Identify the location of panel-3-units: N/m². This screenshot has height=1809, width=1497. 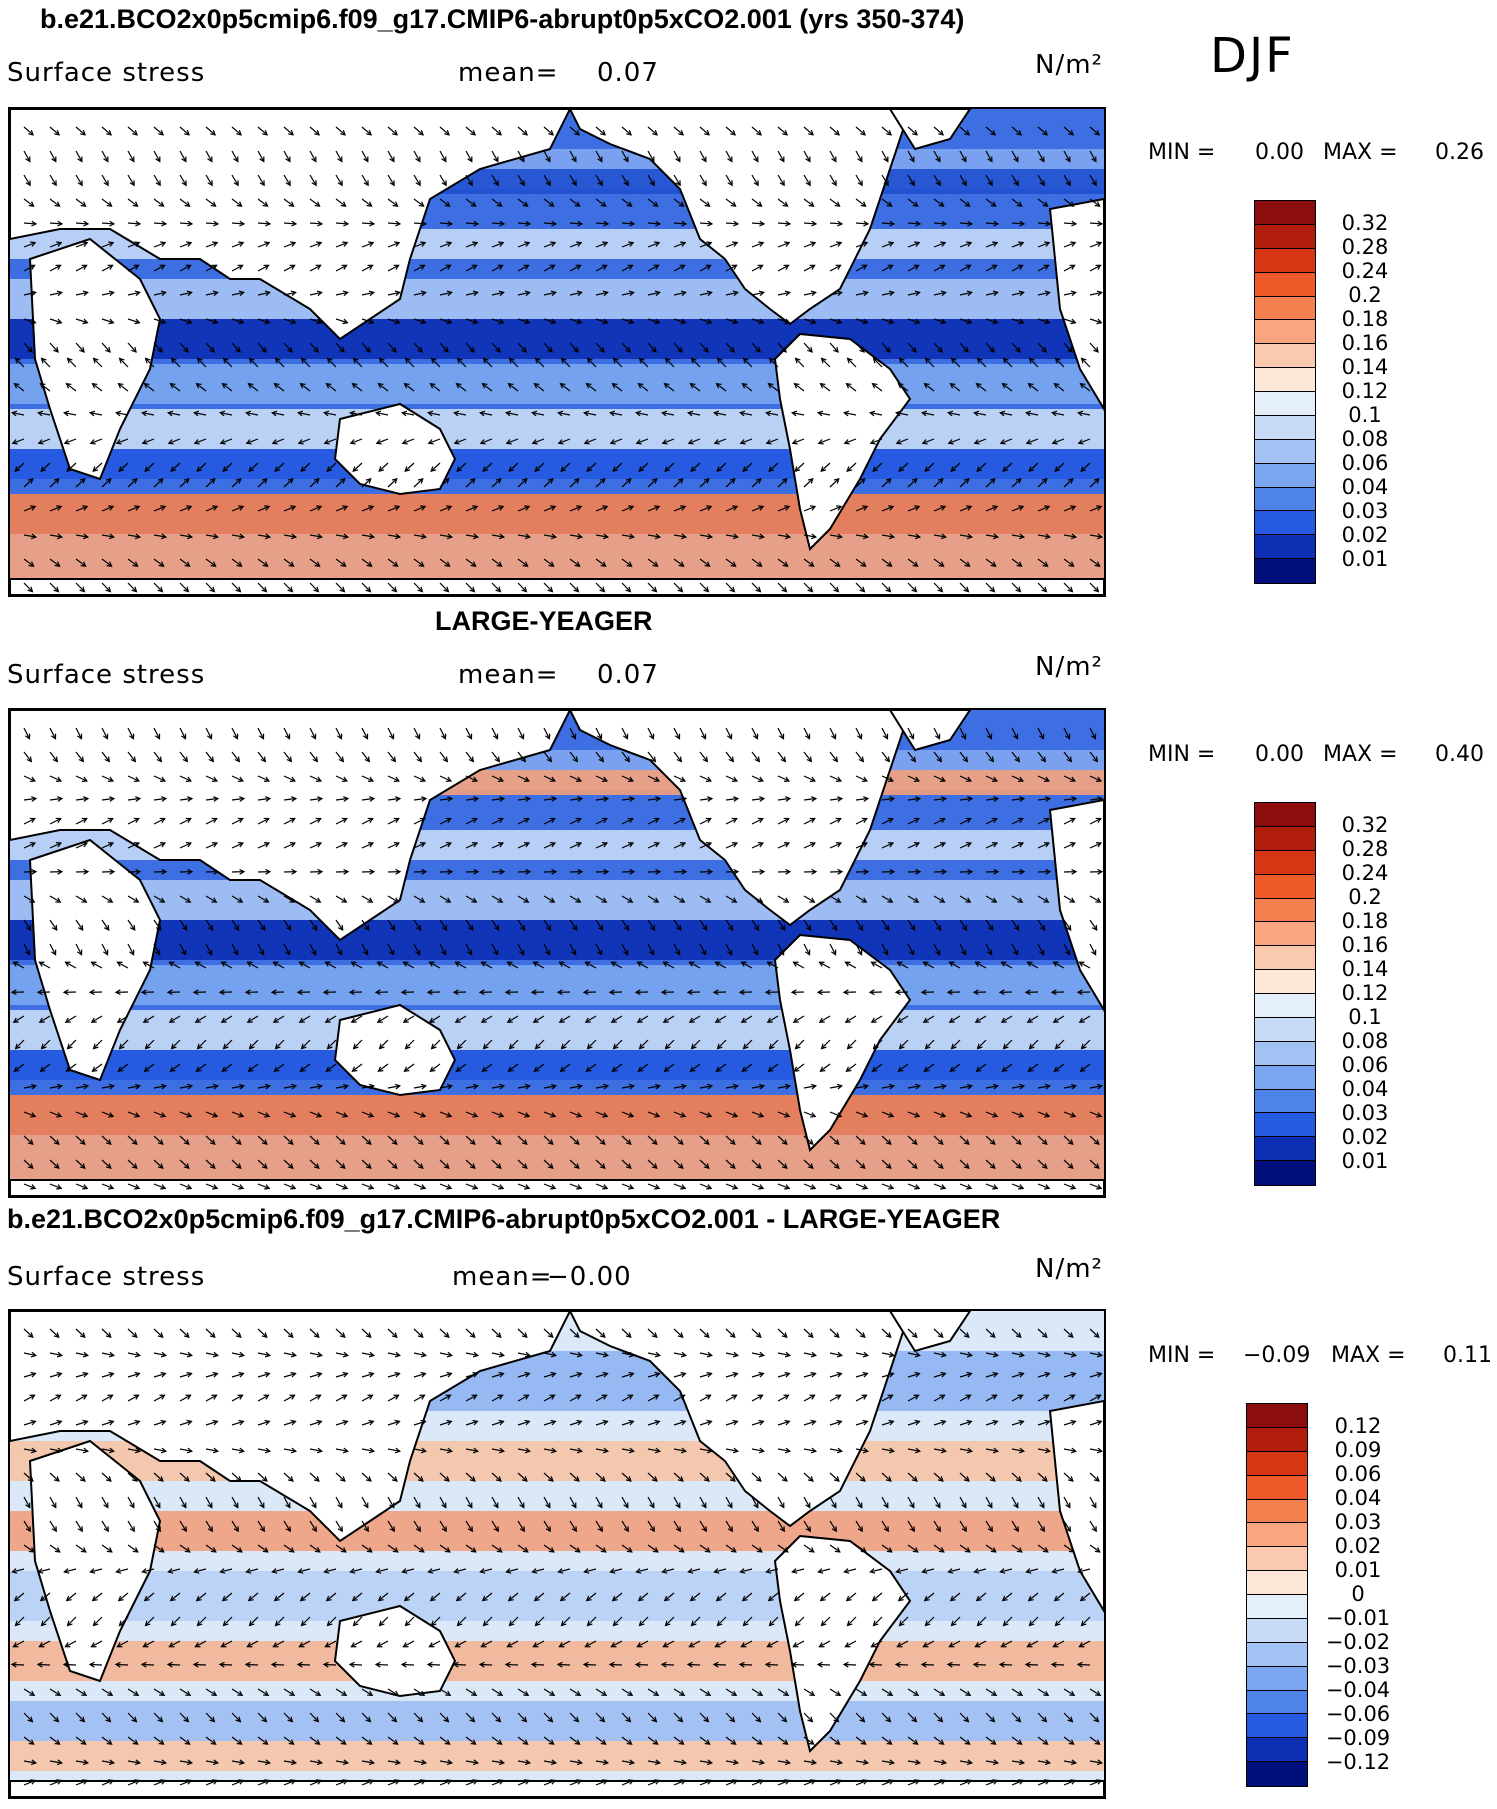
(1069, 1269).